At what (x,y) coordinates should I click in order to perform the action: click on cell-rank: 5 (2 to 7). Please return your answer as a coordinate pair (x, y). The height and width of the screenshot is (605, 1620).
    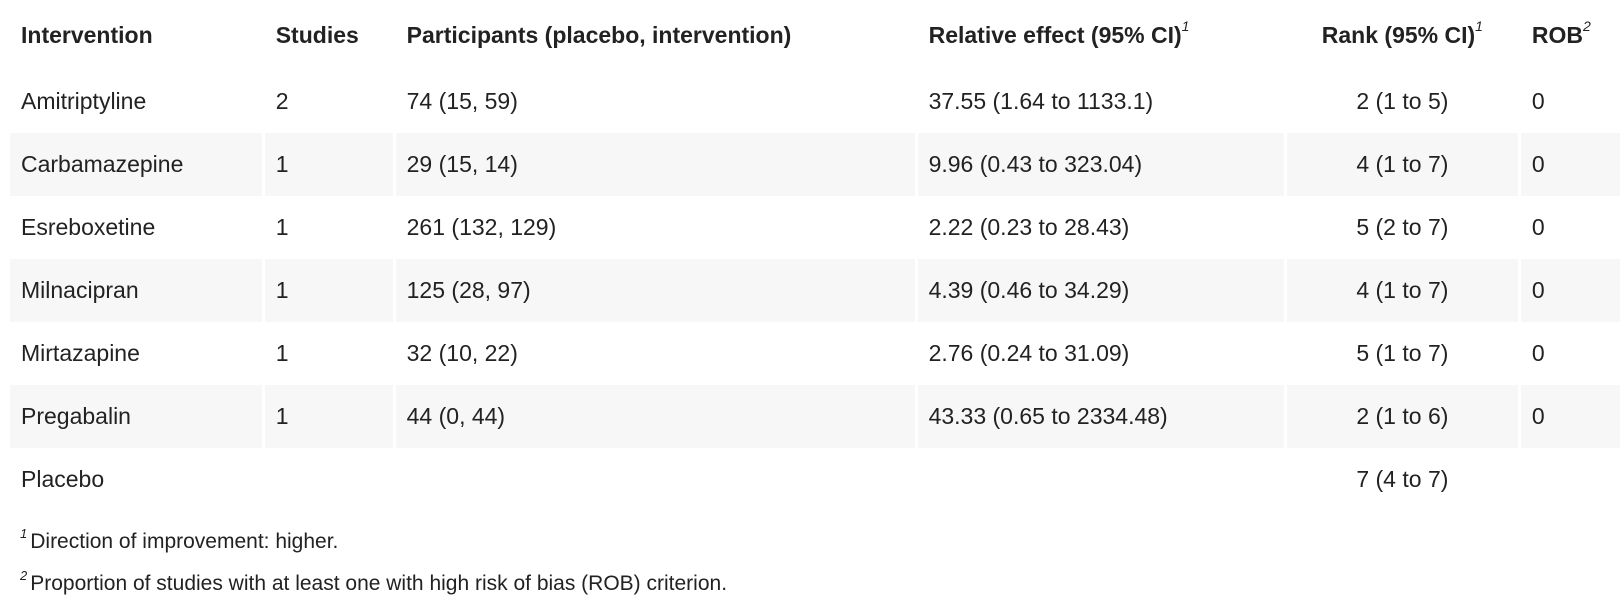
    Looking at the image, I should click on (1402, 227).